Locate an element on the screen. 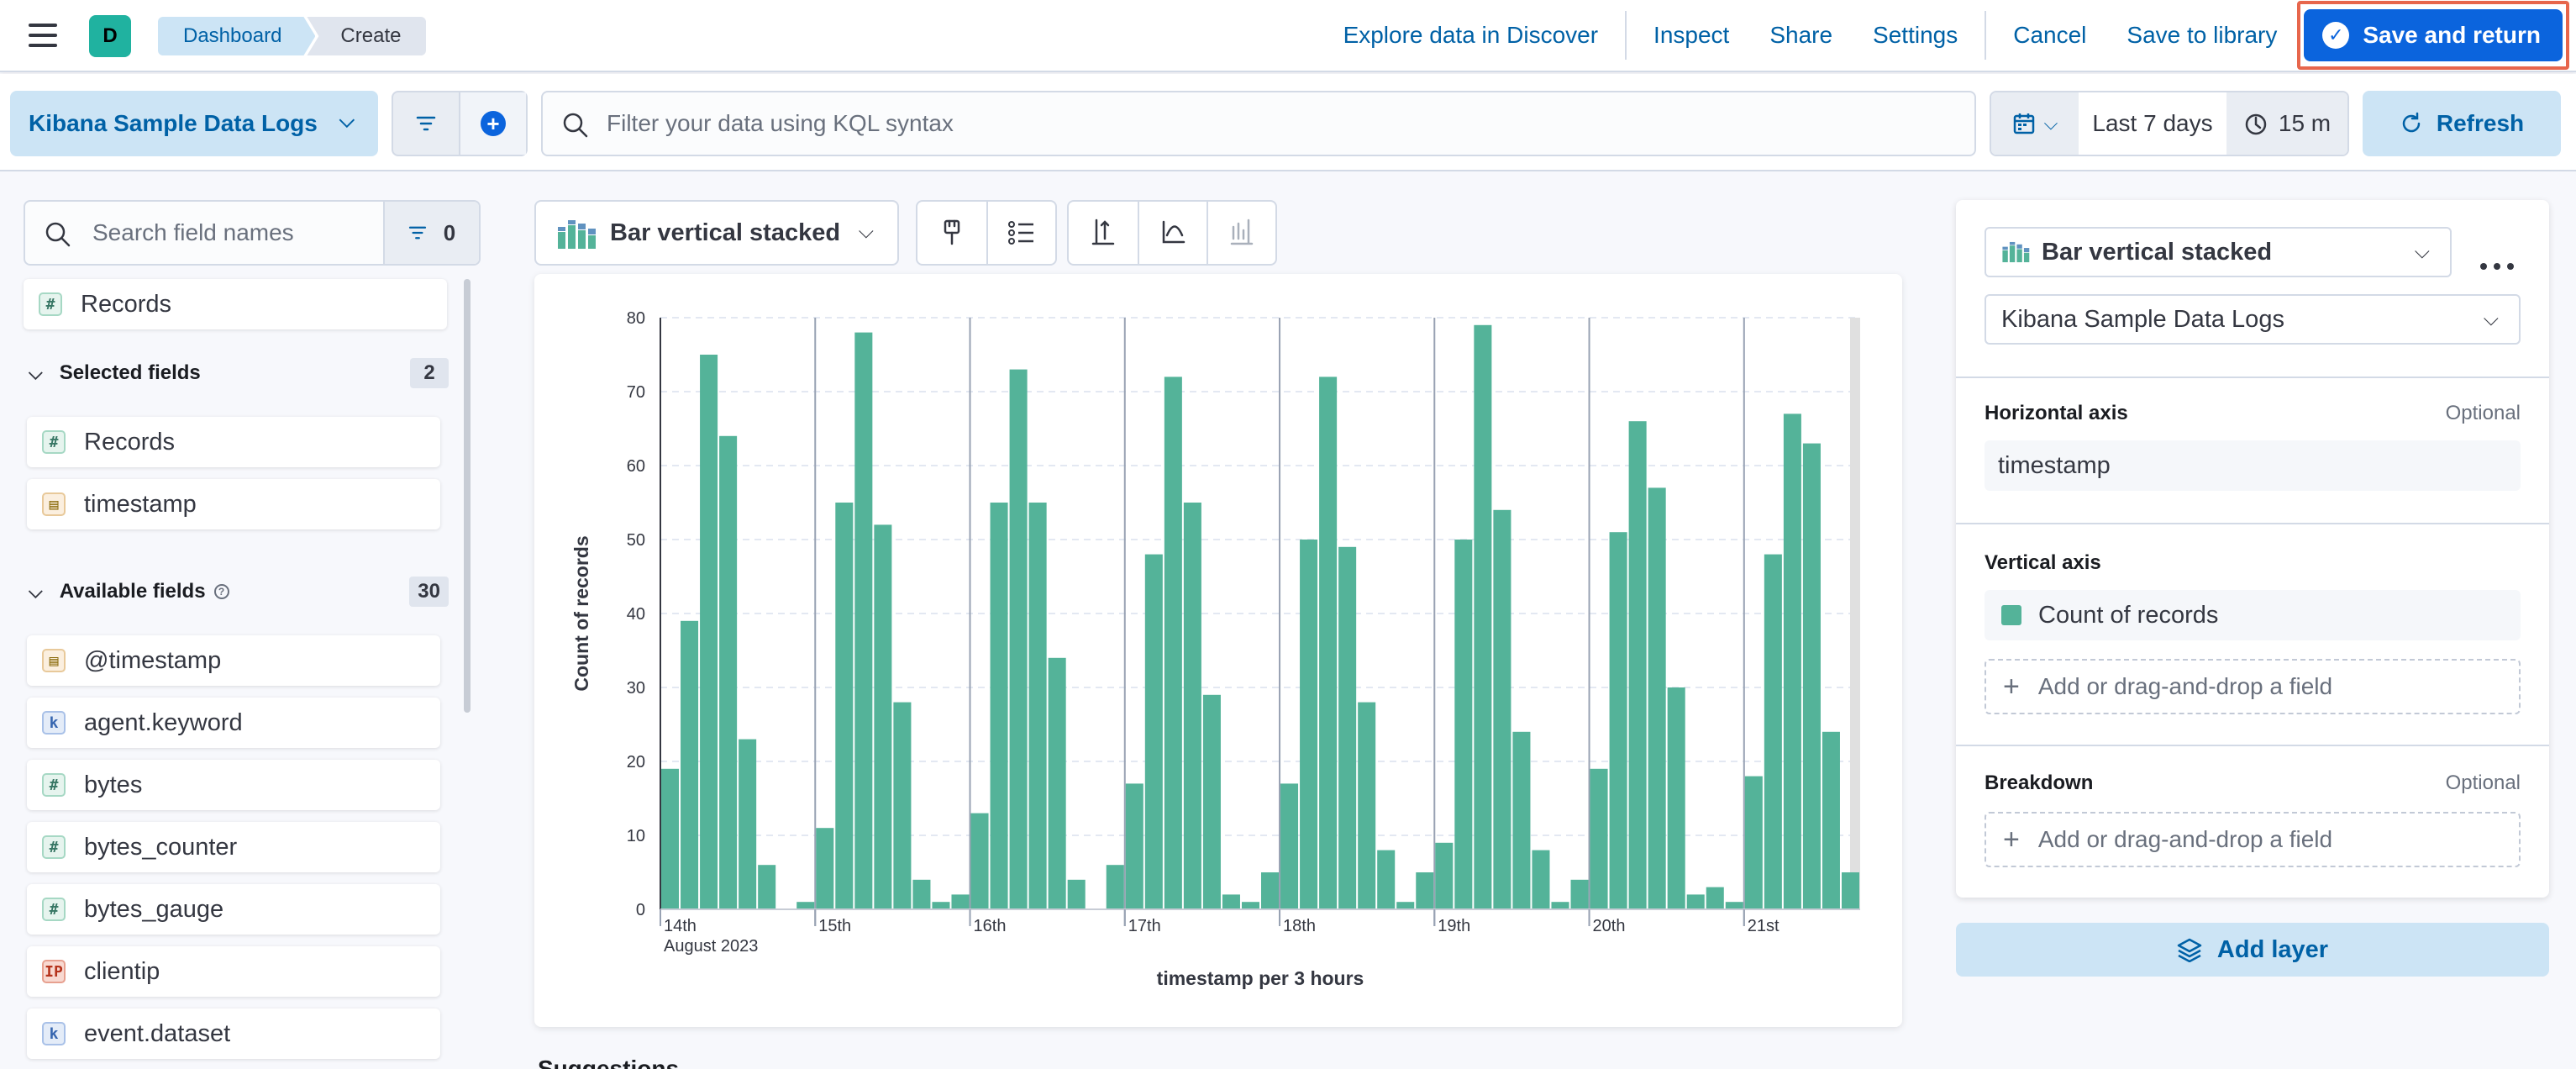 Image resolution: width=2576 pixels, height=1069 pixels. field-item-timestamp: ▤ timestamp is located at coordinates (233, 504).